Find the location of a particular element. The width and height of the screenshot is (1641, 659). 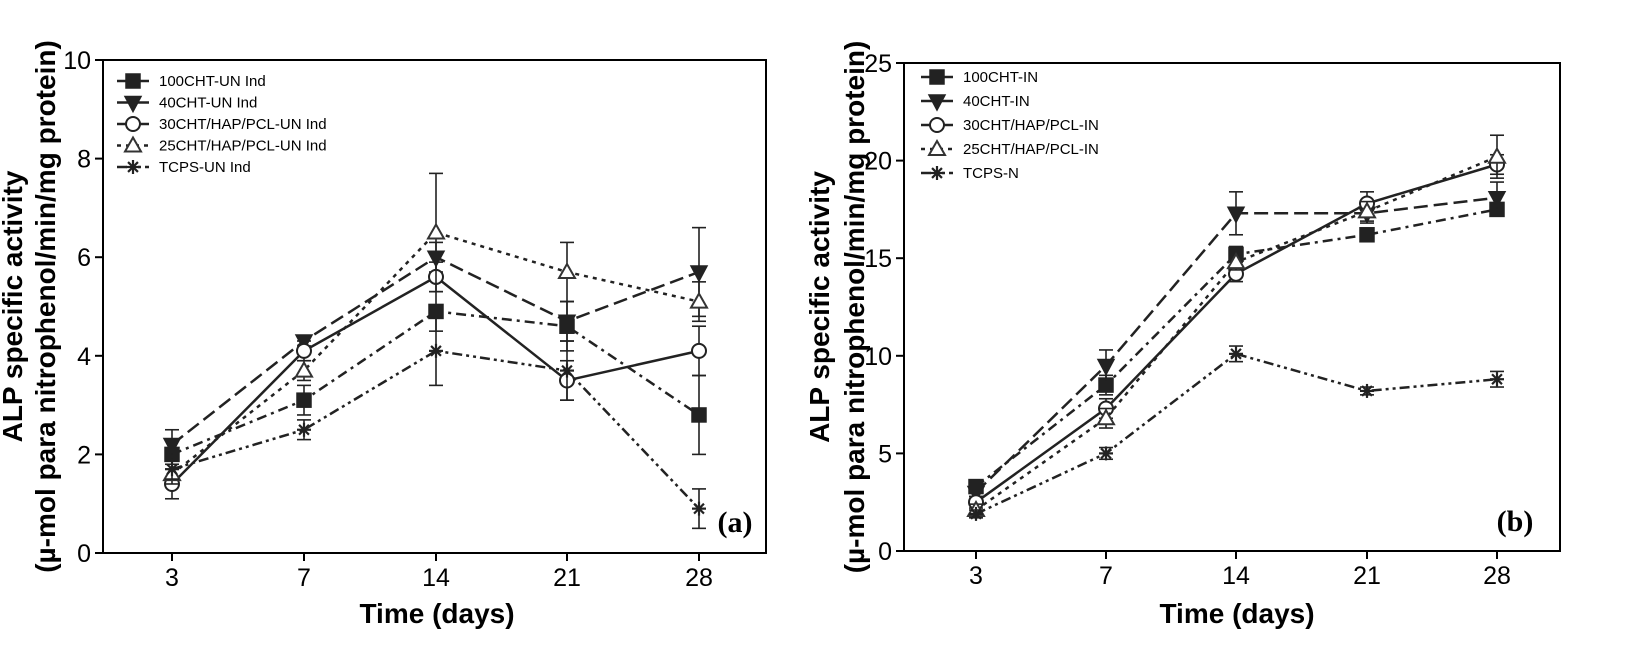

y-tick-label: 25 is located at coordinates (878, 64).